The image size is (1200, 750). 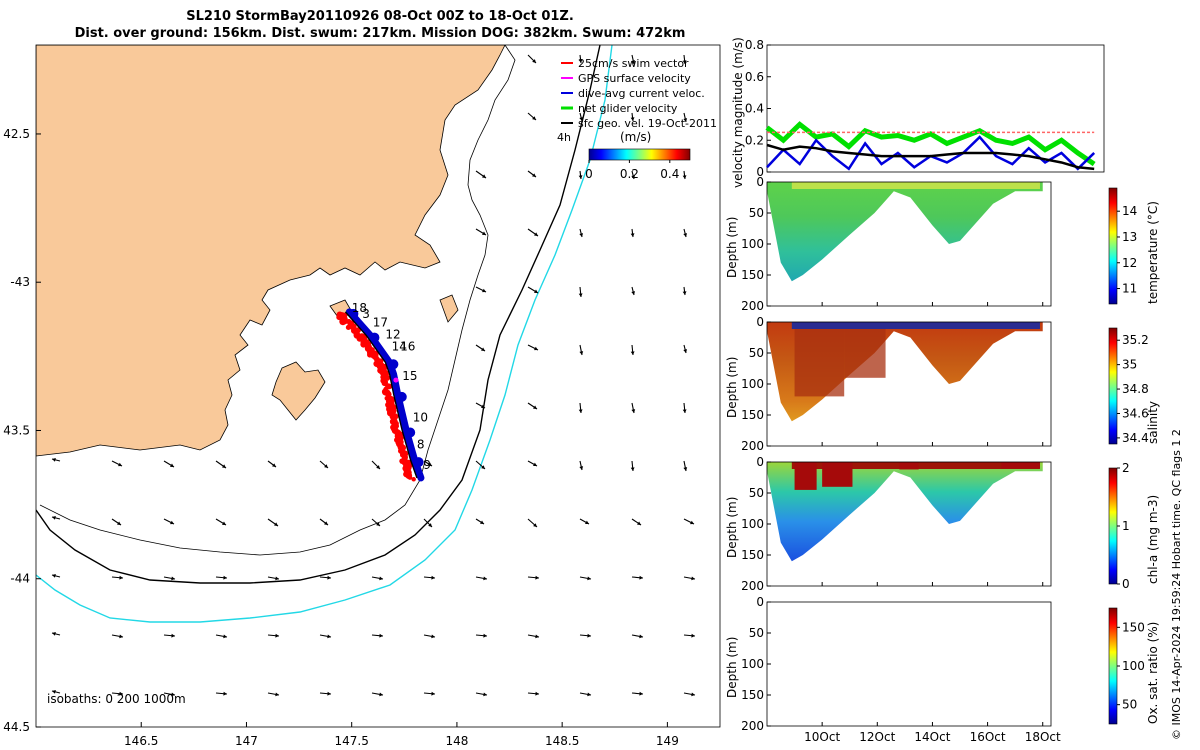 What do you see at coordinates (1153, 252) in the screenshot?
I see `colorbar-title: temperature (°C)` at bounding box center [1153, 252].